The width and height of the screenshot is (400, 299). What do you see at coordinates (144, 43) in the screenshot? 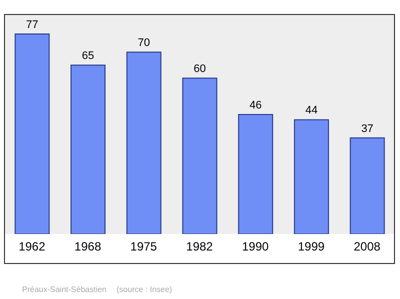
I see `data-label: 70` at bounding box center [144, 43].